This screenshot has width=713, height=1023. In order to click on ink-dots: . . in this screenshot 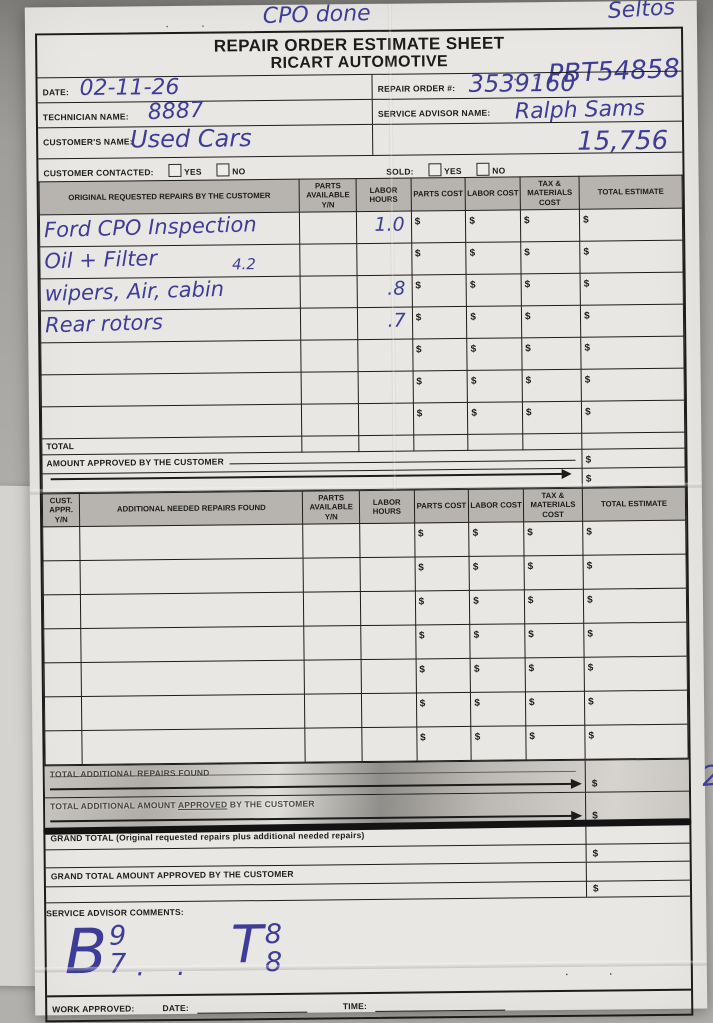, I will do `click(167, 967)`.